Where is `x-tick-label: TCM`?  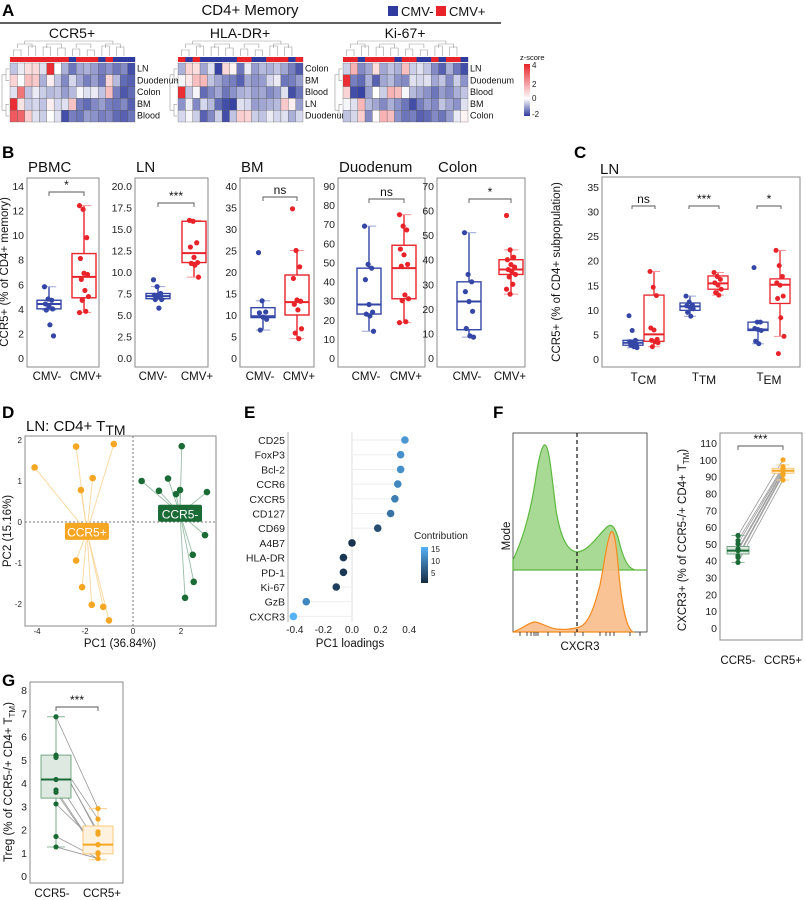 x-tick-label: TCM is located at coordinates (644, 379).